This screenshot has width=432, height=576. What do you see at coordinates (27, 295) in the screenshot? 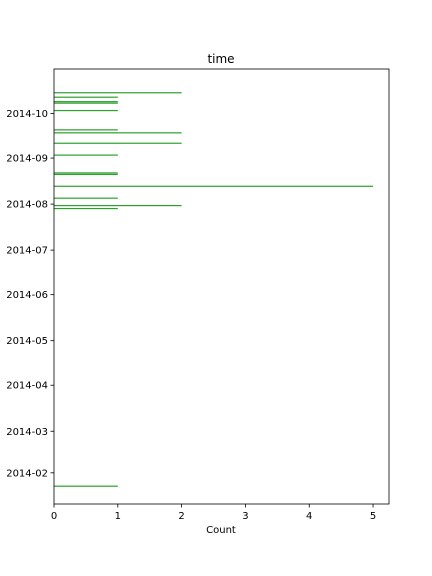
I see `y-tick-label: 2014-06` at bounding box center [27, 295].